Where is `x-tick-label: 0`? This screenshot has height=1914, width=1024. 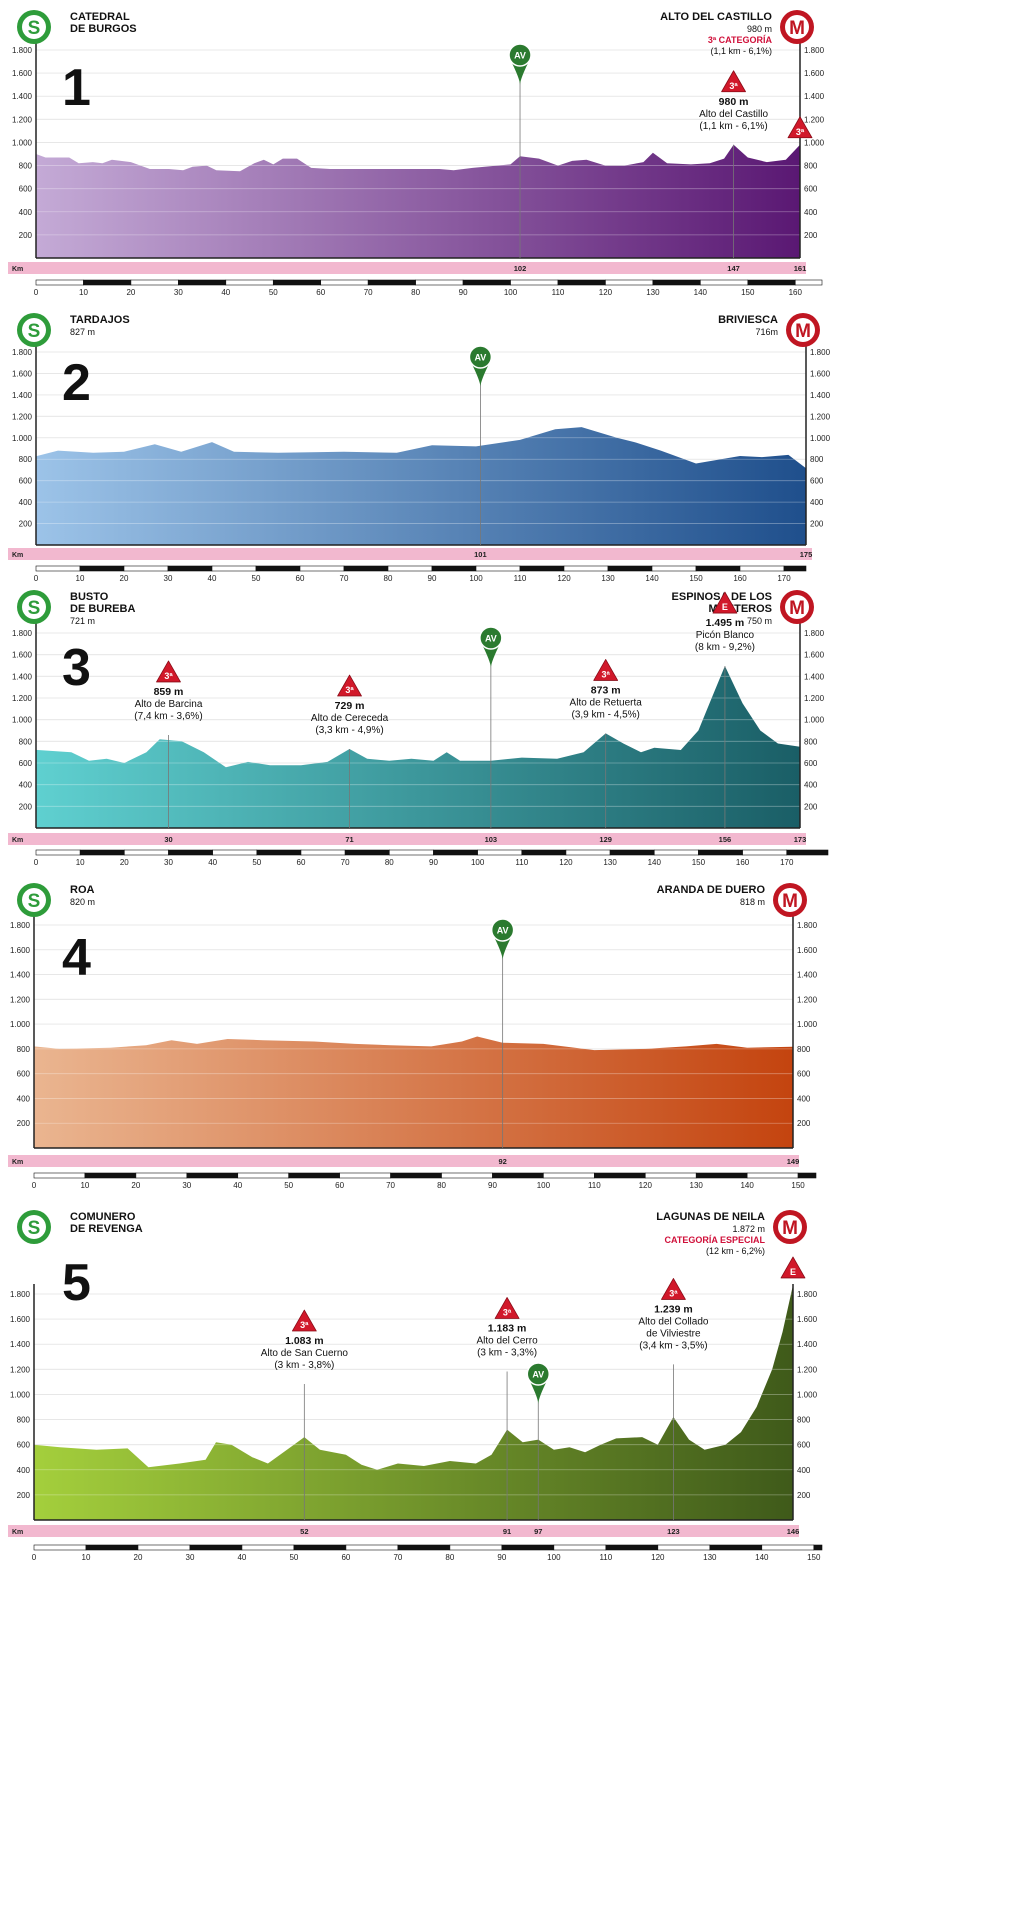 x-tick-label: 0 is located at coordinates (34, 1185).